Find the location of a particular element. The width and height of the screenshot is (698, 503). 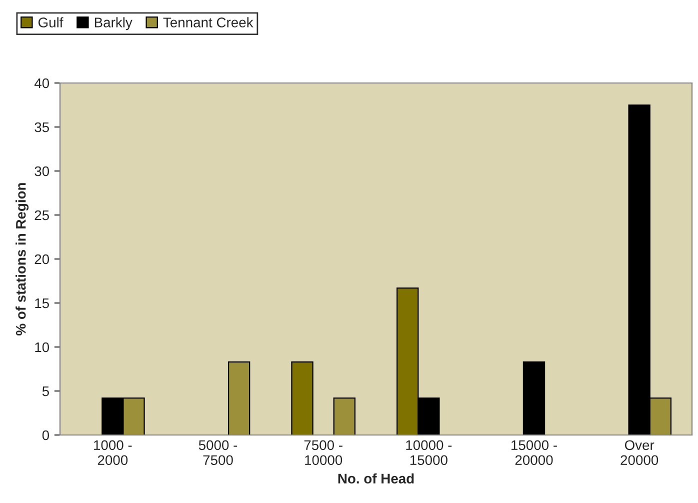

y-tick-label: 15 is located at coordinates (42, 303).